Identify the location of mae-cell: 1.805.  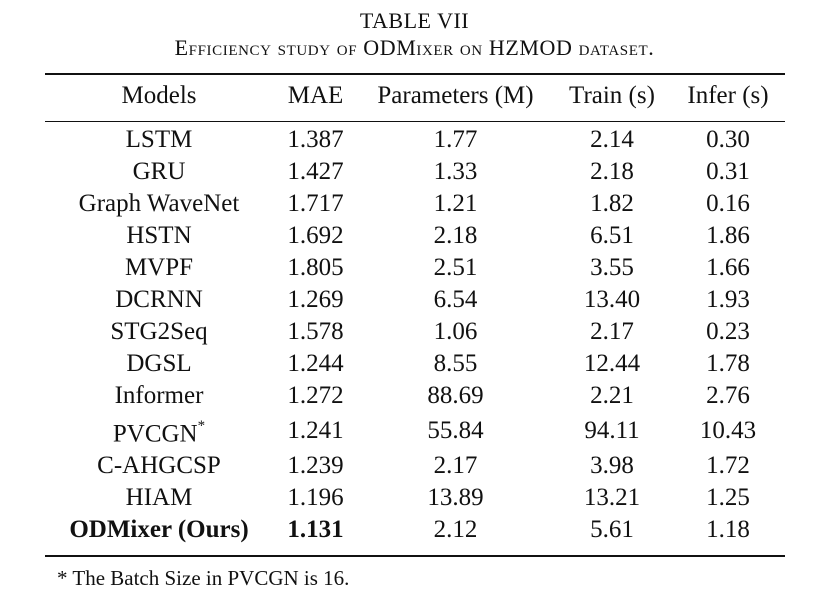
(315, 268).